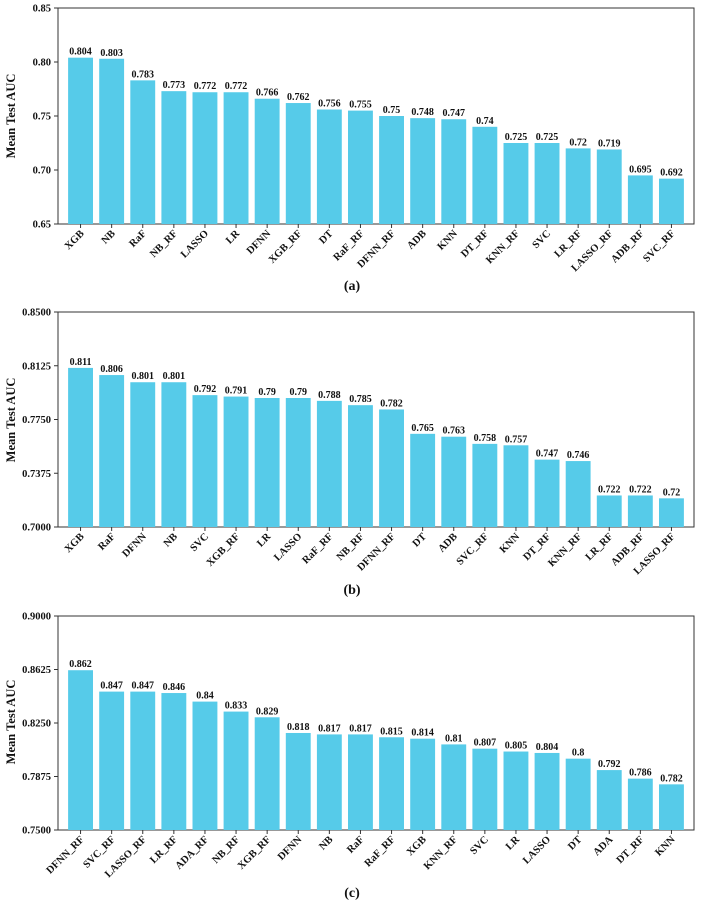  I want to click on bar-value-label: 0.8, so click(578, 753).